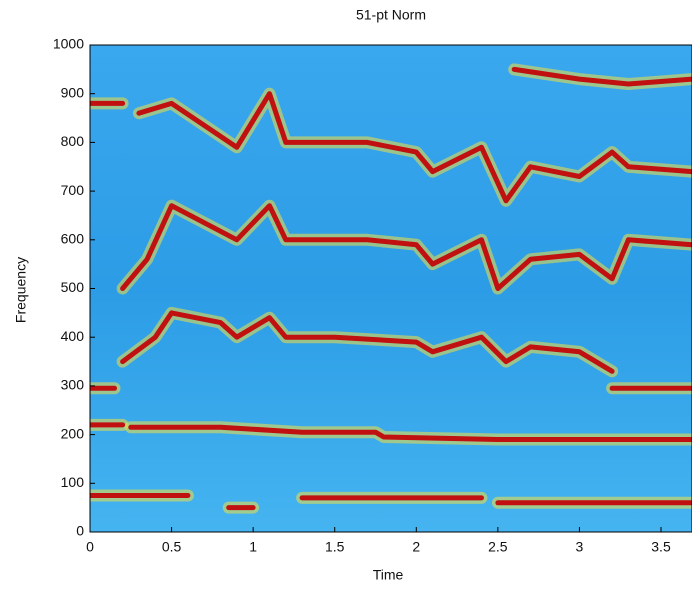 The width and height of the screenshot is (692, 590). Describe the element at coordinates (73, 482) in the screenshot. I see `y-tick-label: 100` at that location.